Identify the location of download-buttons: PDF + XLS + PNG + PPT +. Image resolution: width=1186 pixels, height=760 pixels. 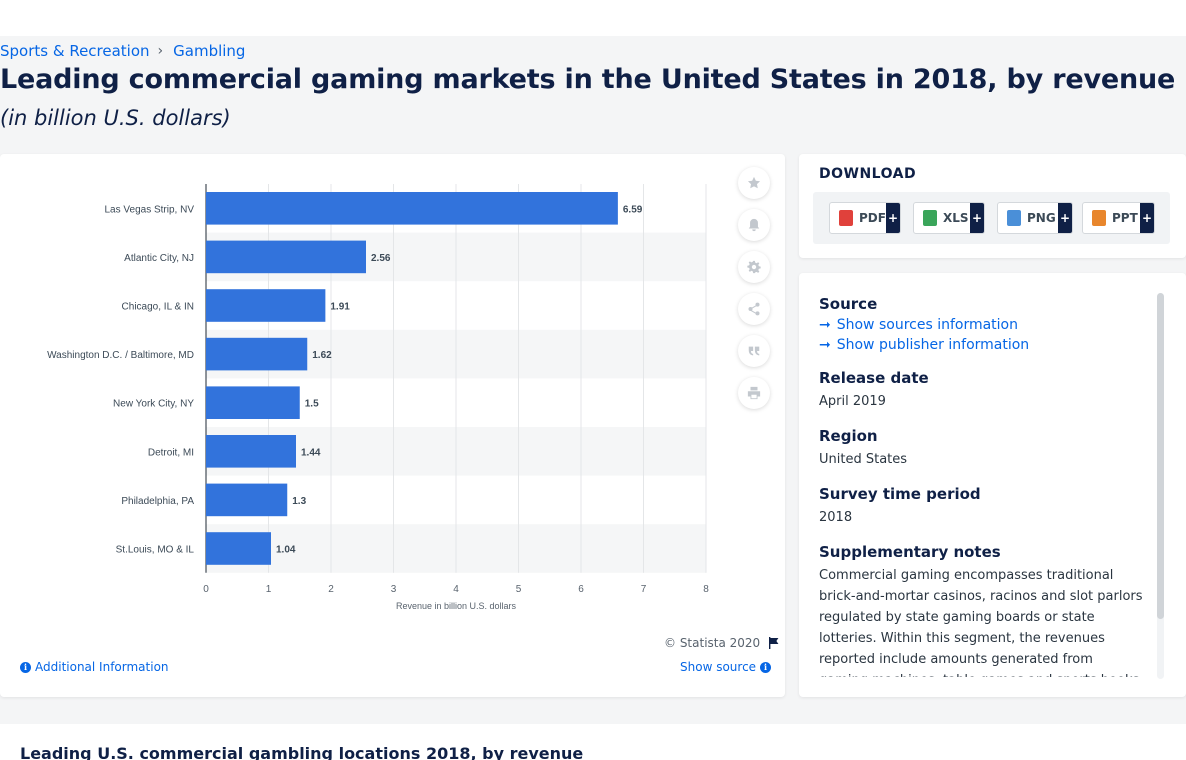
(991, 218).